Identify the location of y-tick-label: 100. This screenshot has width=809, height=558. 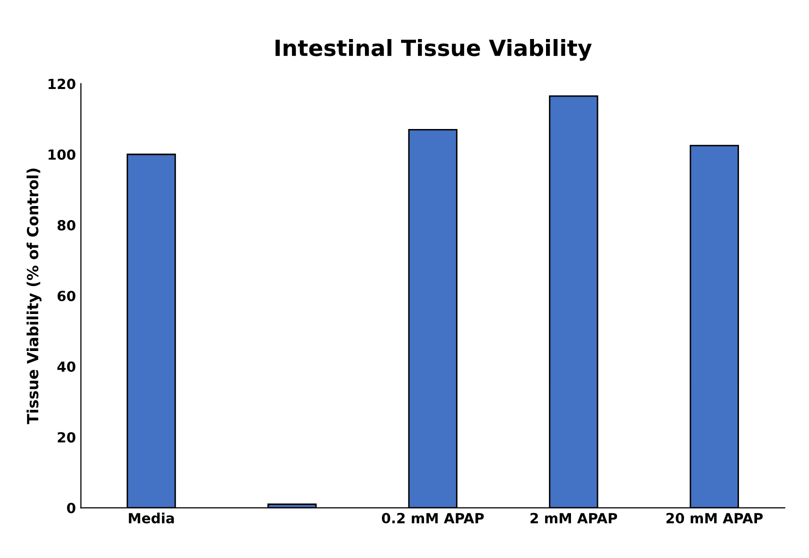
(62, 154).